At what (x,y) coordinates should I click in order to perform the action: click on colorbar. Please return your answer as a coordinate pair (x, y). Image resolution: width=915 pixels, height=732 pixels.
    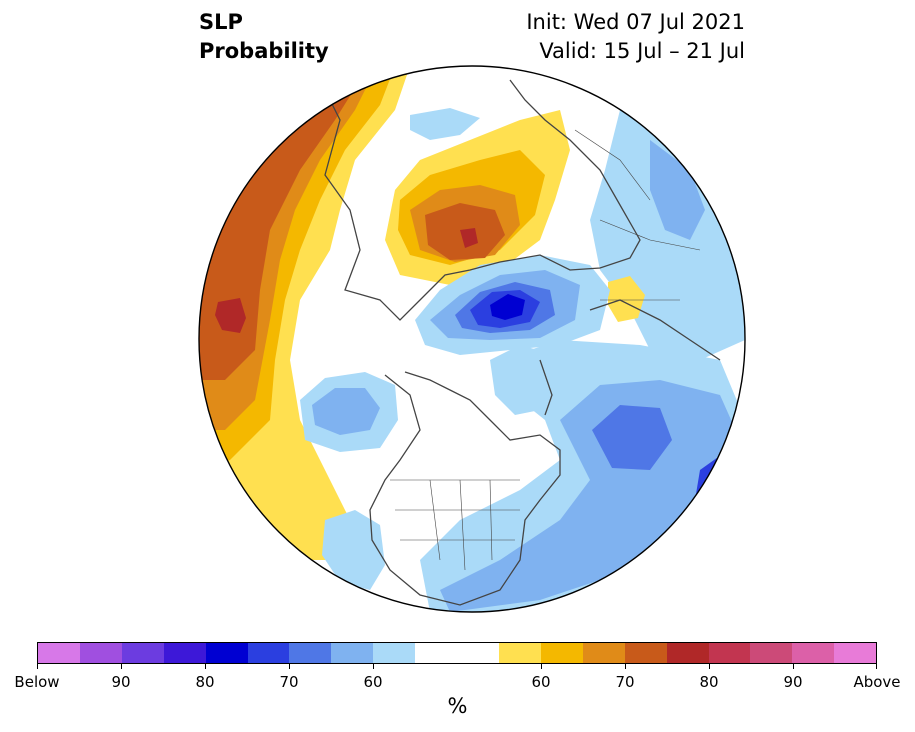
    Looking at the image, I should click on (457, 653).